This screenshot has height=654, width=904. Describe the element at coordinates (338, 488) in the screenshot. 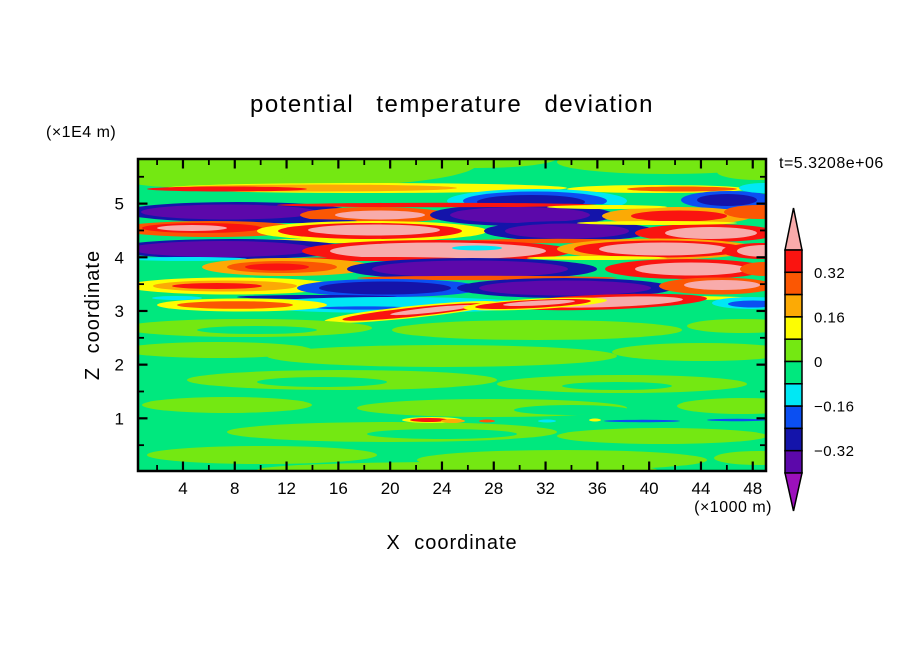

I see `x-tick-label: 16` at that location.